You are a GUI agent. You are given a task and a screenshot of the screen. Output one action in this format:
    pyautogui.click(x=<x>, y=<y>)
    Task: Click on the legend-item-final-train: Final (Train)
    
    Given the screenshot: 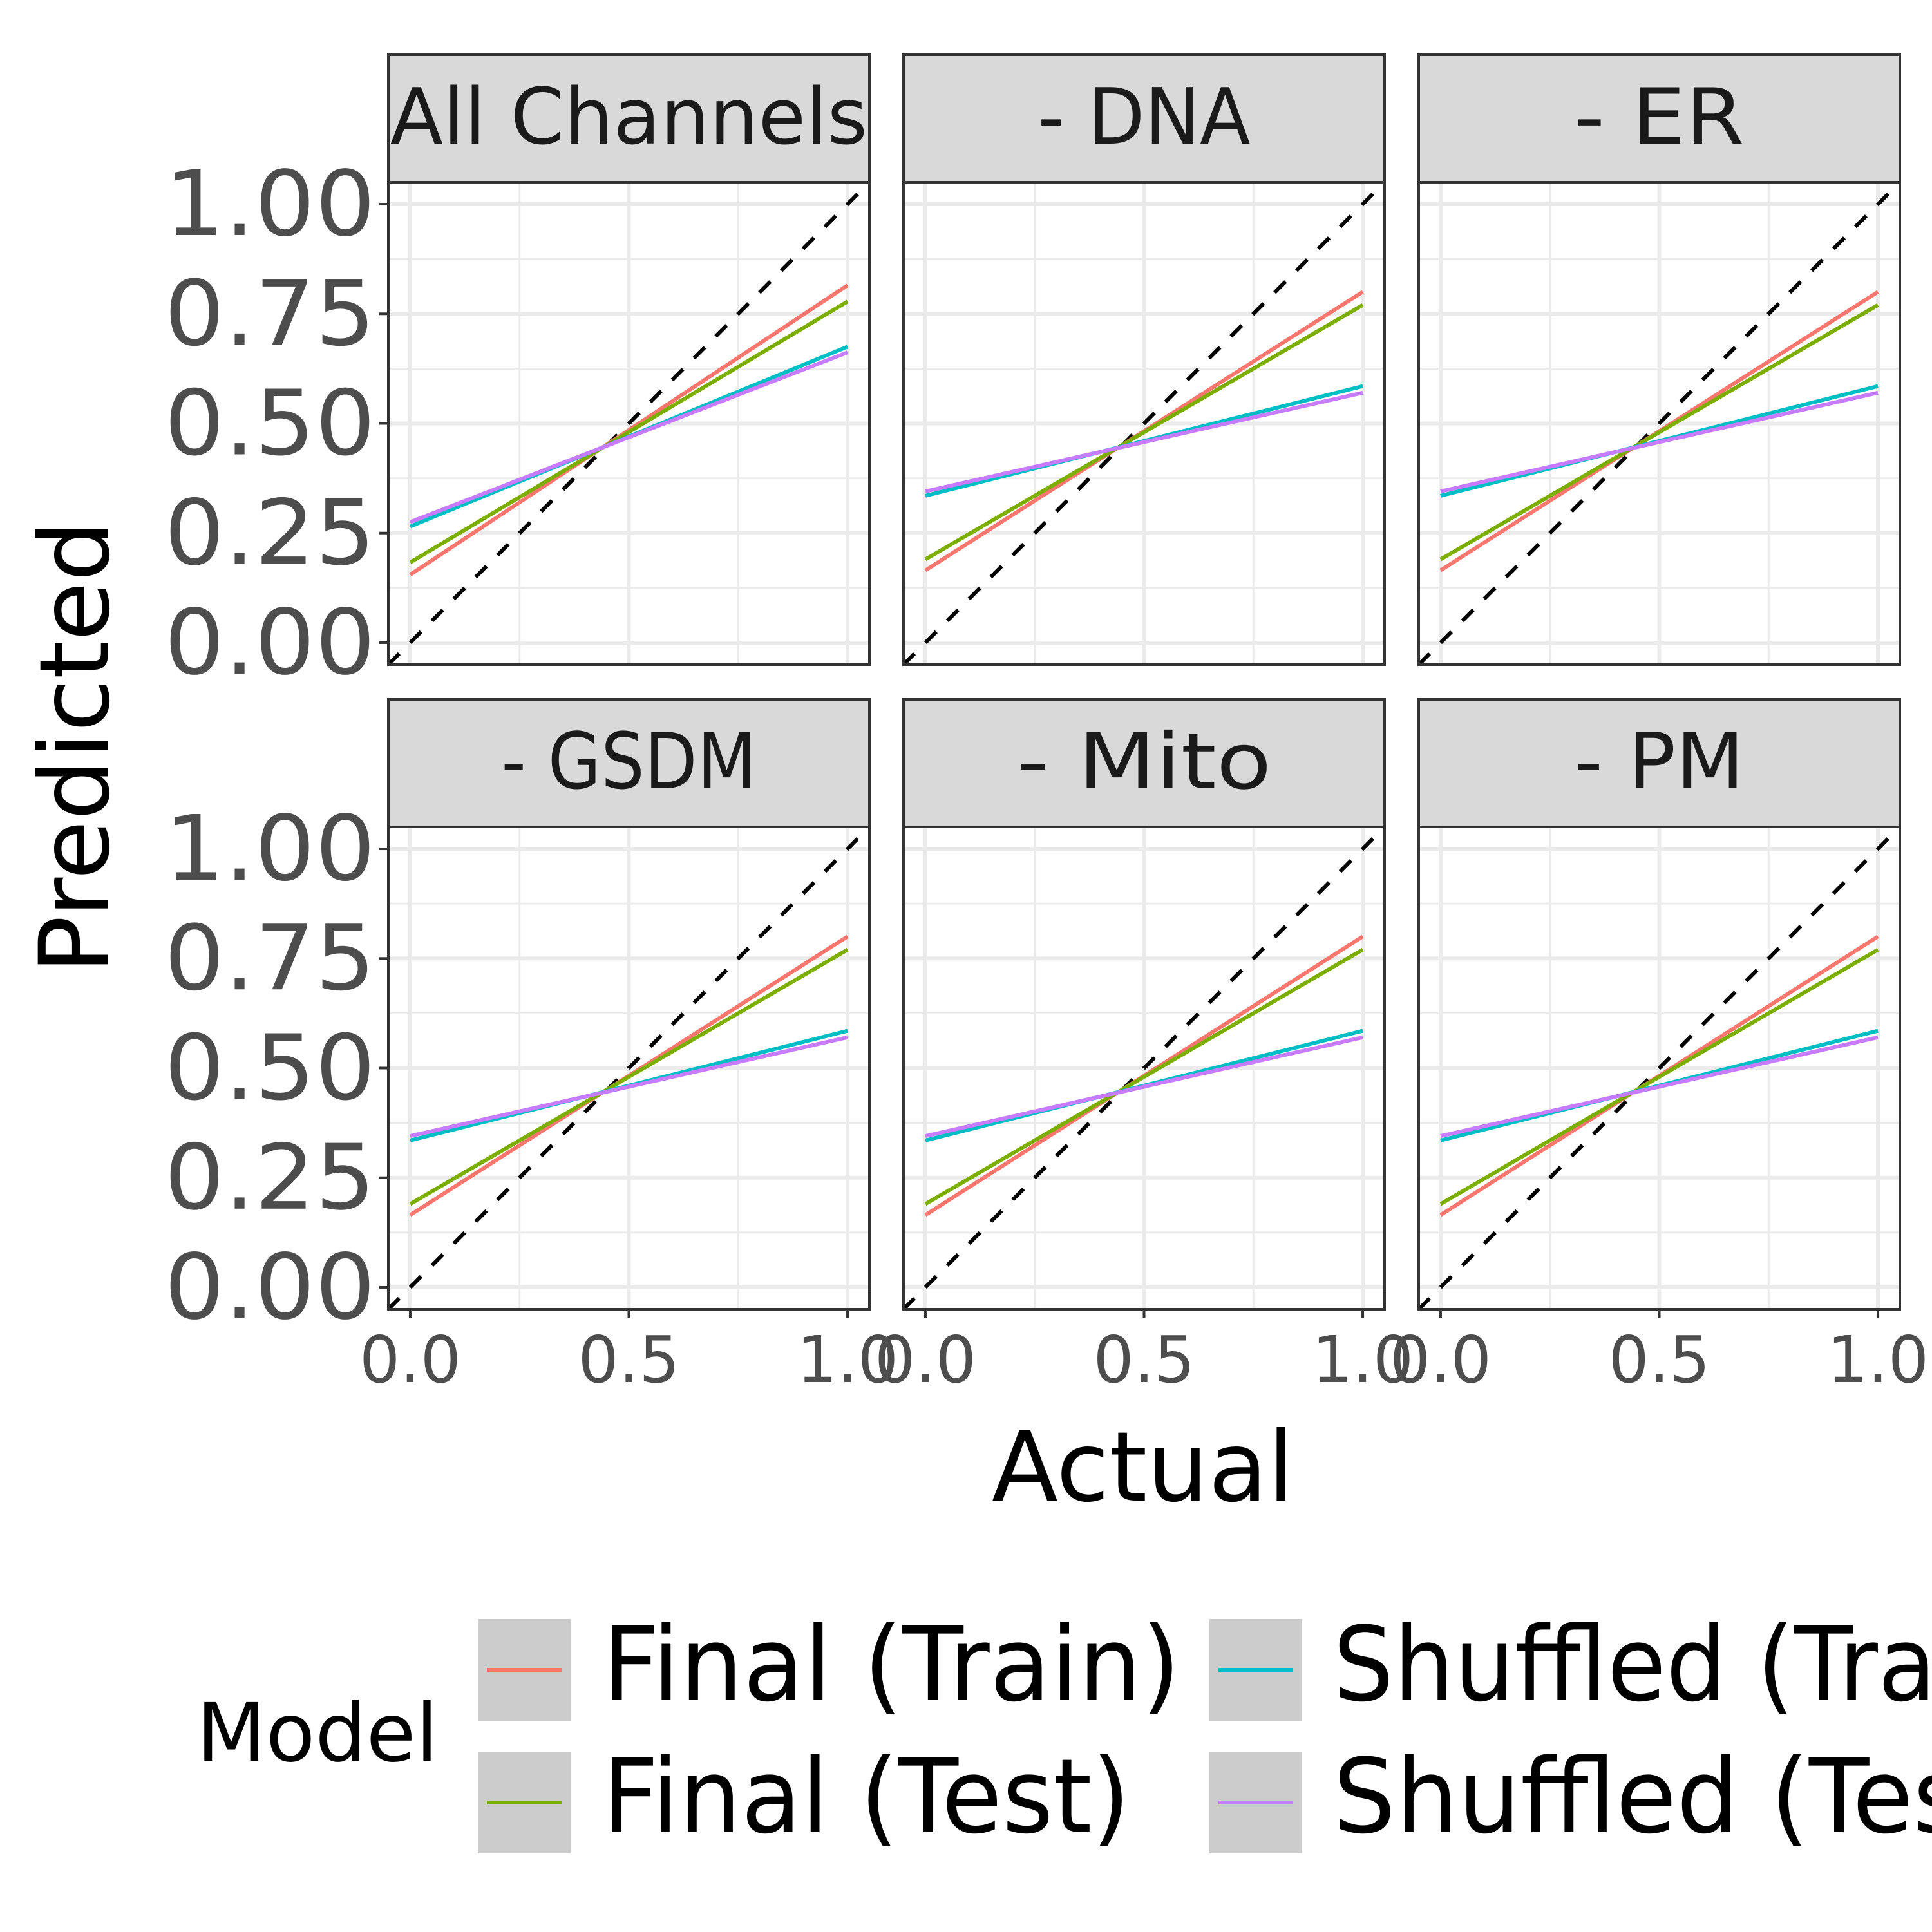 What is the action you would take?
    pyautogui.click(x=829, y=1665)
    